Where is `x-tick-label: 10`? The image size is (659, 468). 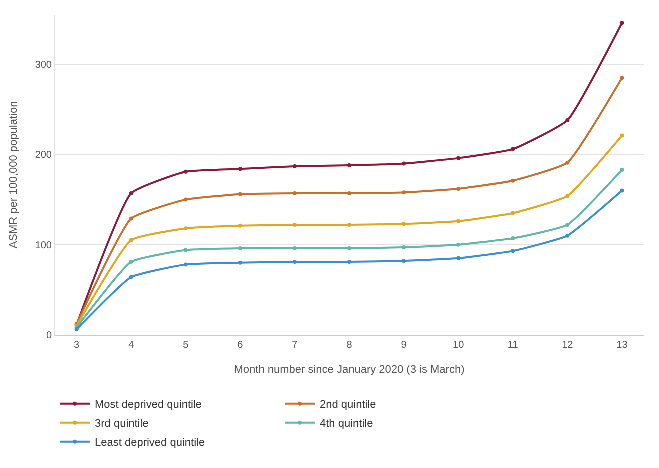
x-tick-label: 10 is located at coordinates (459, 345).